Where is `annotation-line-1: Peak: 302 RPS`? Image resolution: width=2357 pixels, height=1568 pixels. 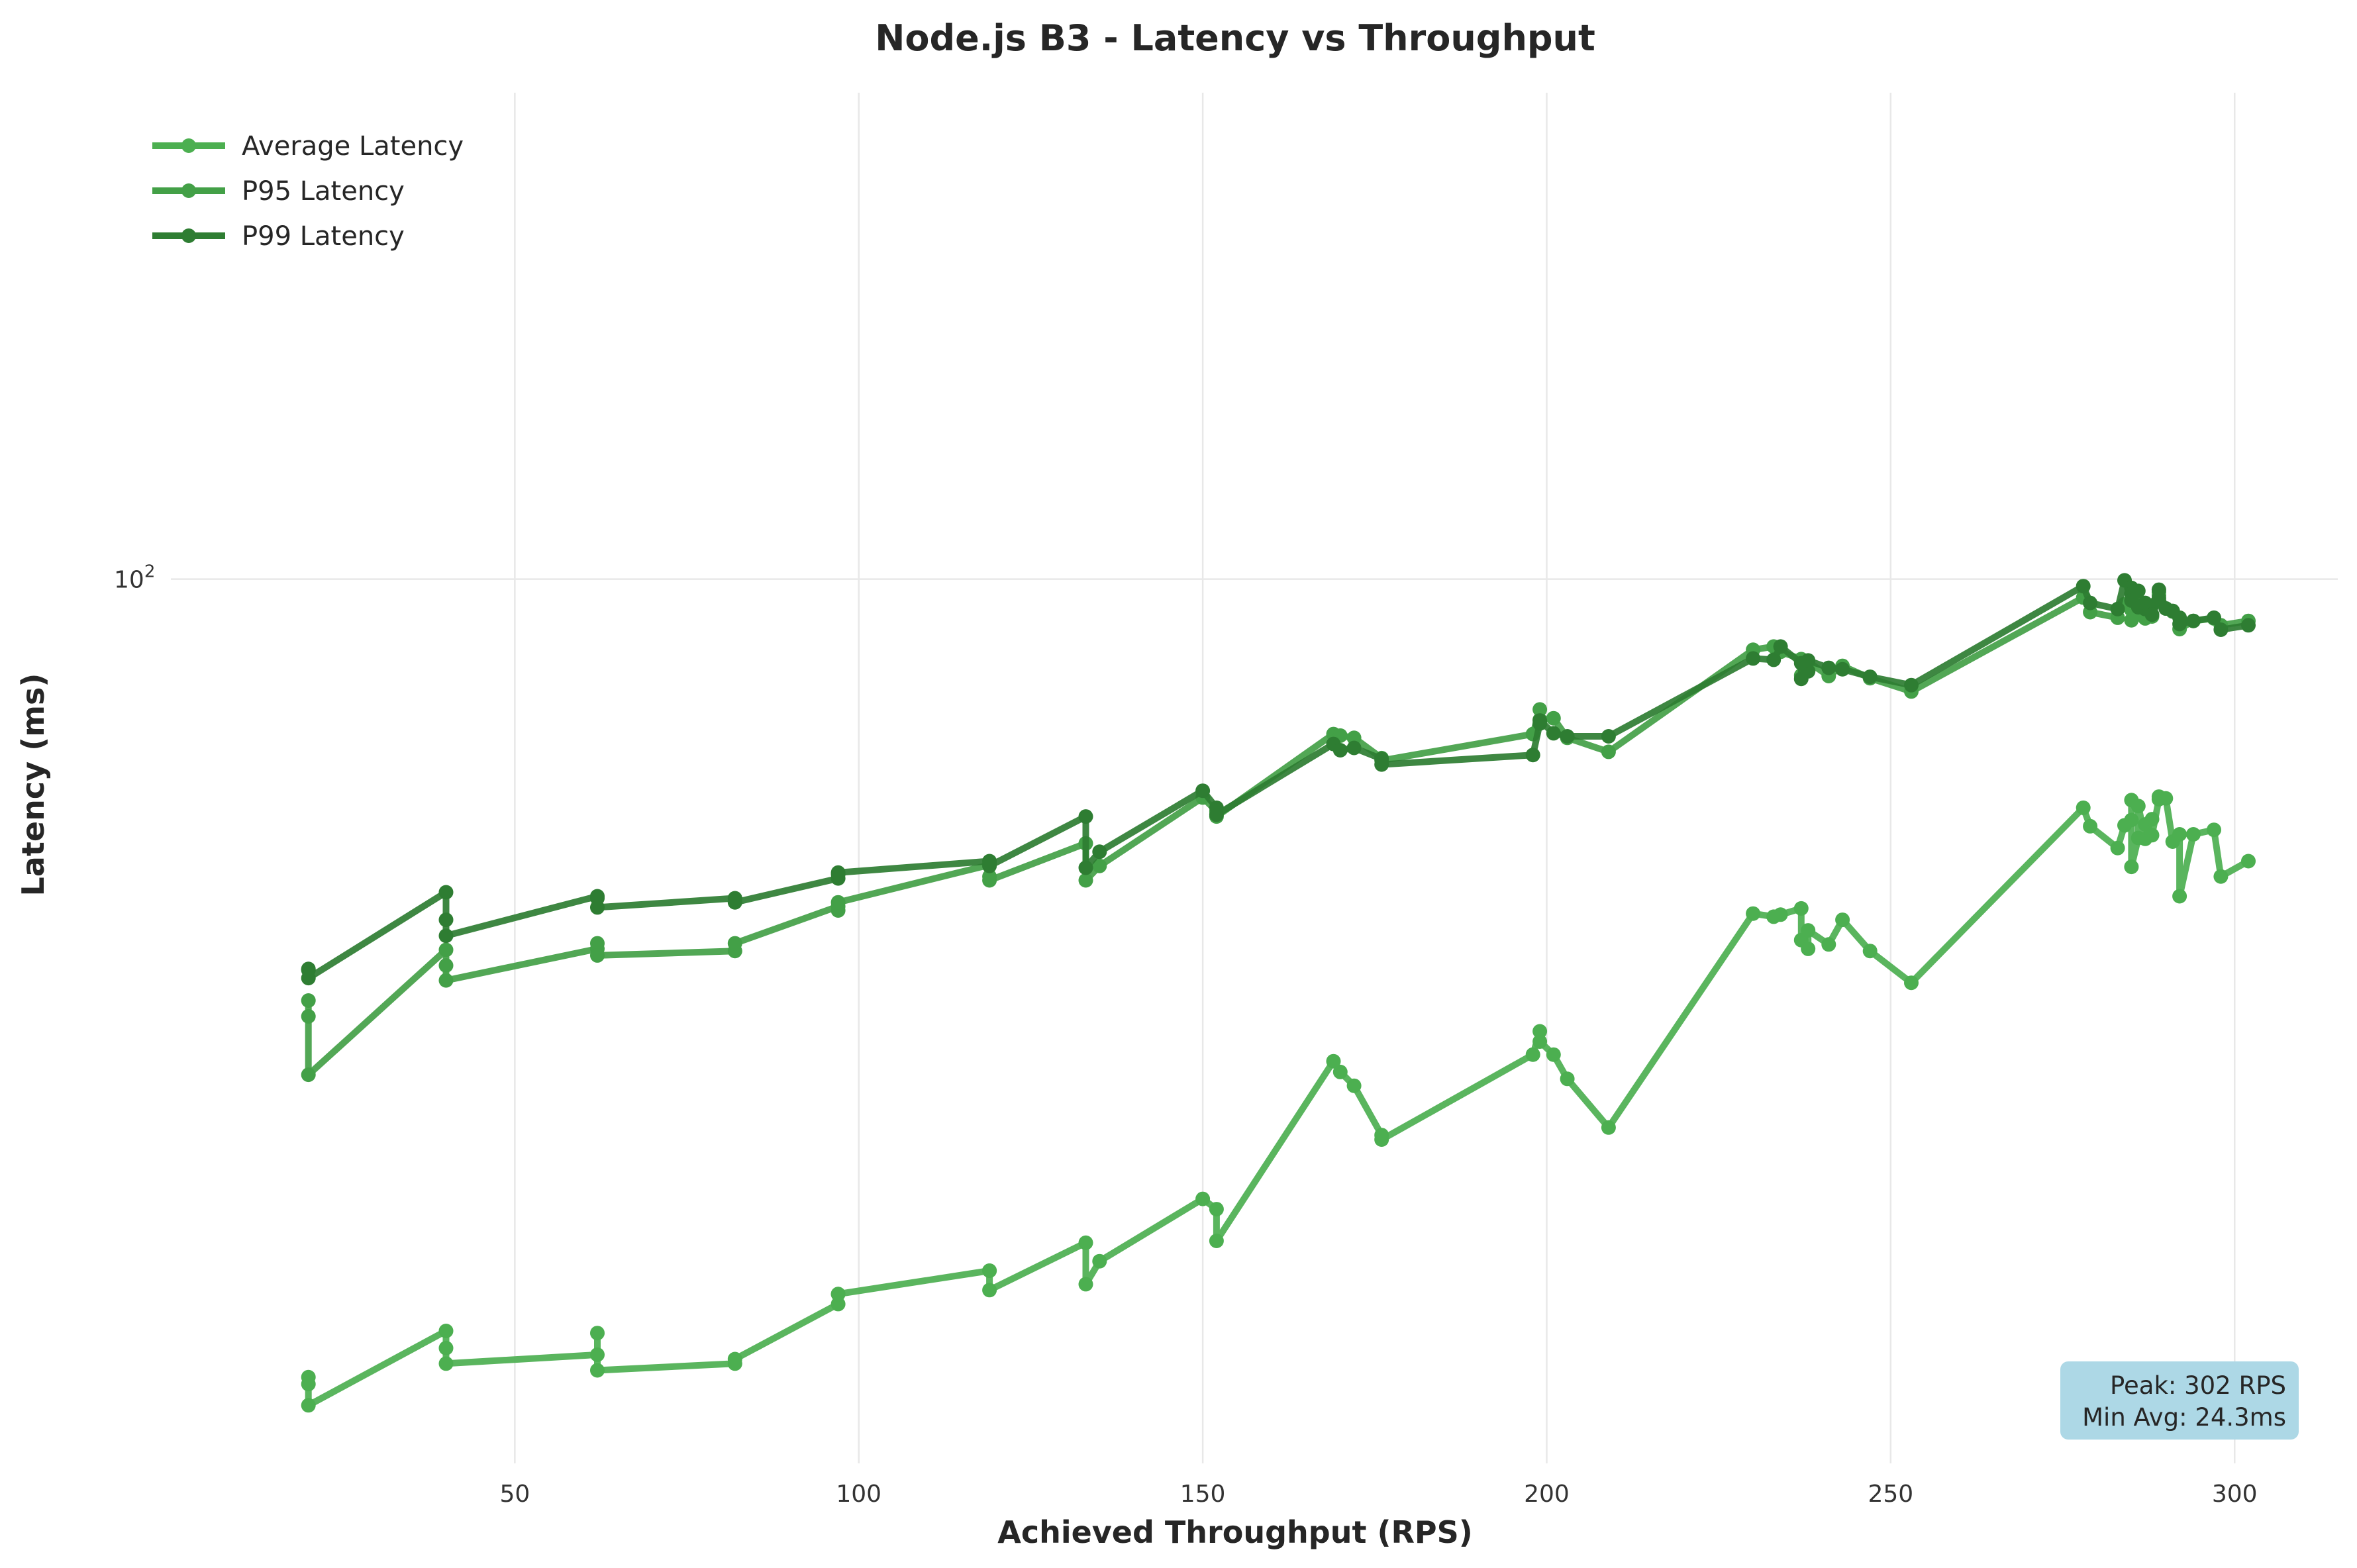 annotation-line-1: Peak: 302 RPS is located at coordinates (2198, 1385).